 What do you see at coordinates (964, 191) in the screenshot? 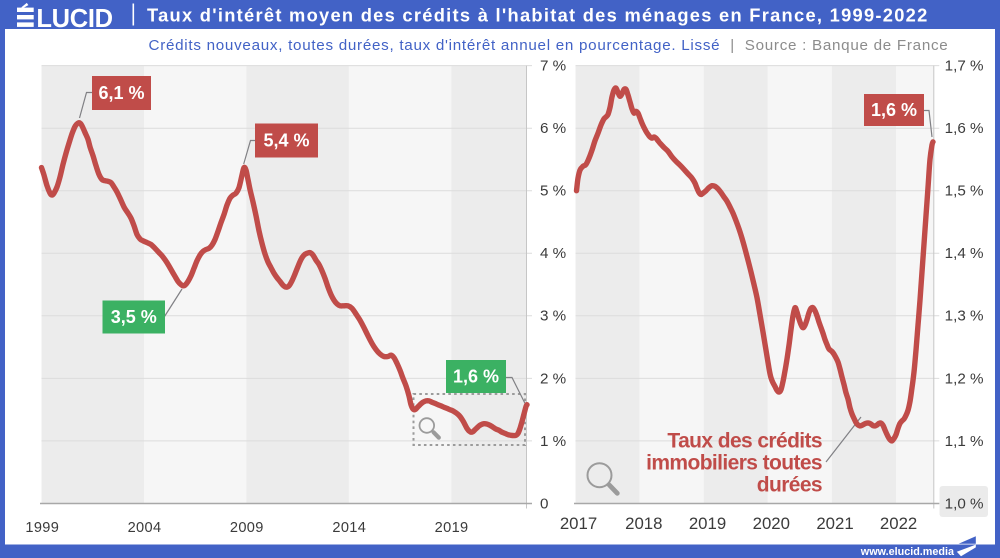
I see `svg-text: 1,5 %` at bounding box center [964, 191].